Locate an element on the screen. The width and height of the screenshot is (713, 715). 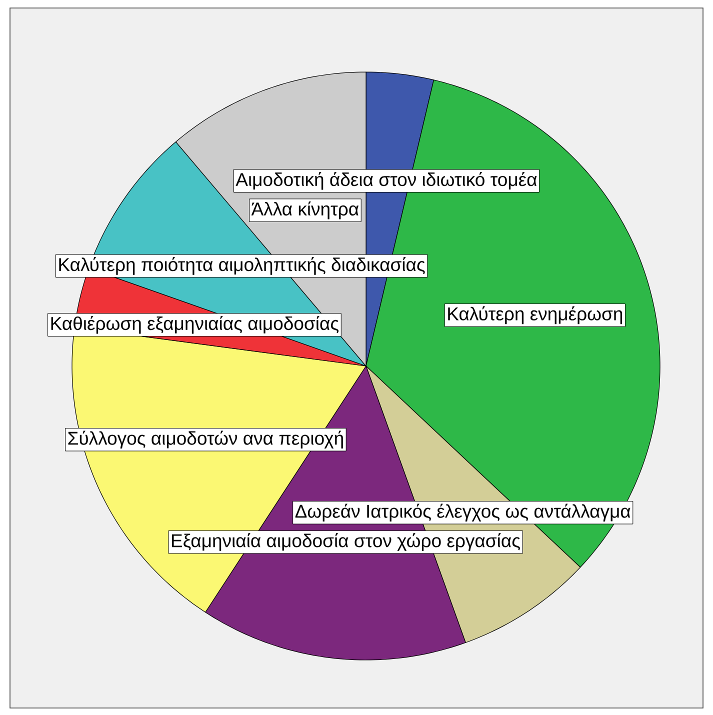
slice-label: Καλύτερη ενημέρωση is located at coordinates (535, 315).